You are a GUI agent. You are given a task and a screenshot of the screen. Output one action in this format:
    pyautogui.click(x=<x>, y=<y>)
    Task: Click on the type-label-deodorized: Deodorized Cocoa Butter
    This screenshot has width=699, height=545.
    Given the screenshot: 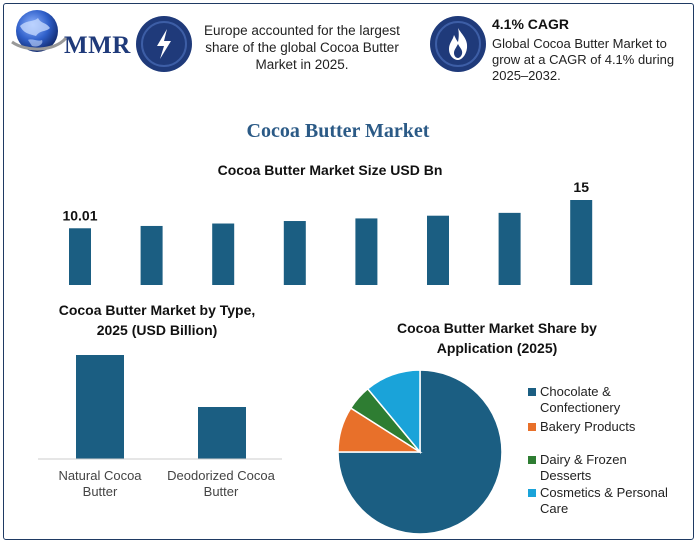 What is the action you would take?
    pyautogui.click(x=221, y=483)
    